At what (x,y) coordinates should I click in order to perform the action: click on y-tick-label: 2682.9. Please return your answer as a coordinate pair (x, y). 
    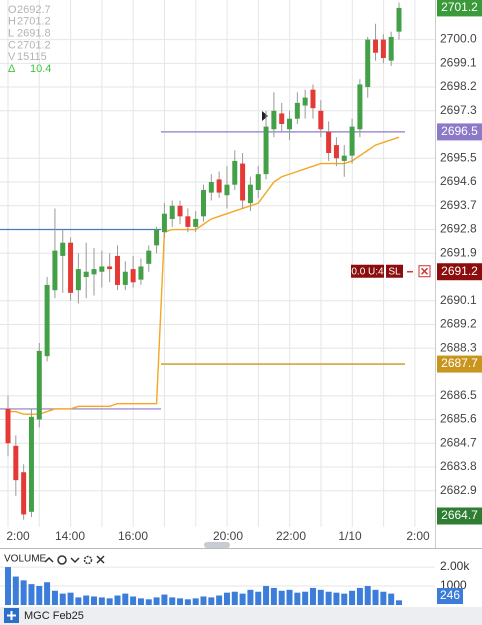
    Looking at the image, I should click on (458, 490).